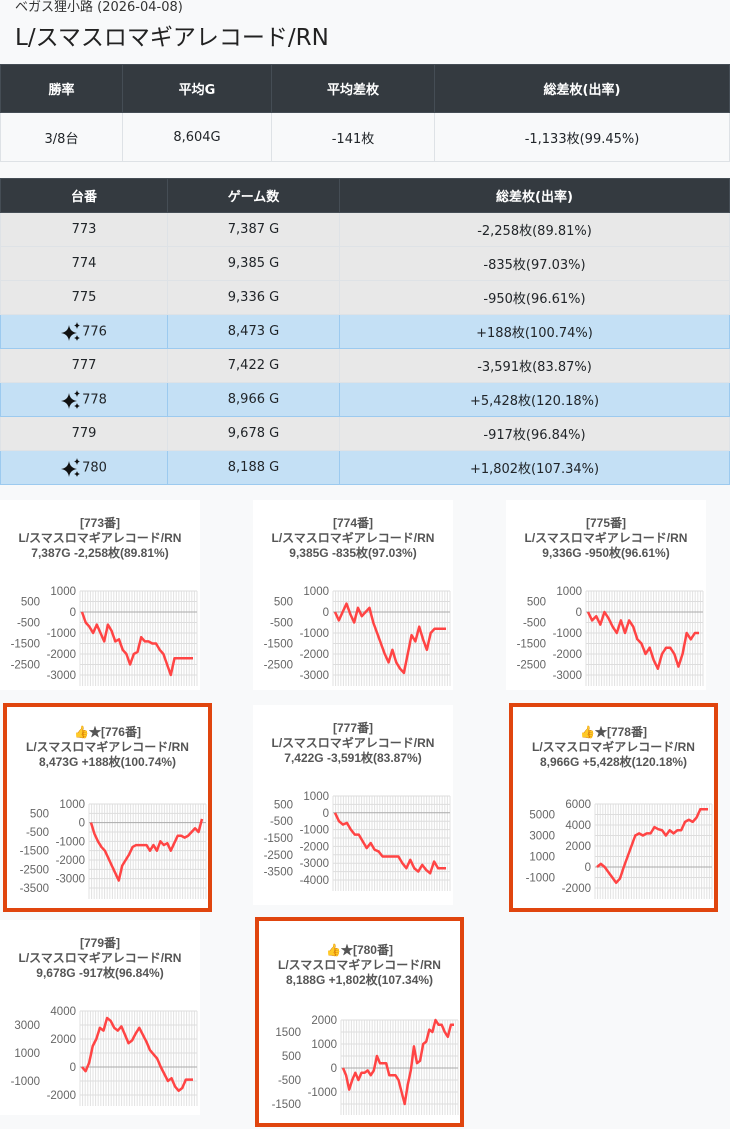 This screenshot has width=730, height=1129. Describe the element at coordinates (582, 88) in the screenshot. I see `summary-header: 総差枚(出率)` at that location.